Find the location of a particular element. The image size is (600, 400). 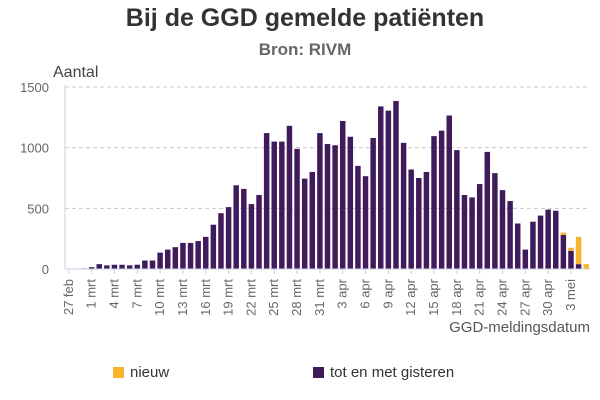

x-tick-label: 25 mrt is located at coordinates (273, 297).